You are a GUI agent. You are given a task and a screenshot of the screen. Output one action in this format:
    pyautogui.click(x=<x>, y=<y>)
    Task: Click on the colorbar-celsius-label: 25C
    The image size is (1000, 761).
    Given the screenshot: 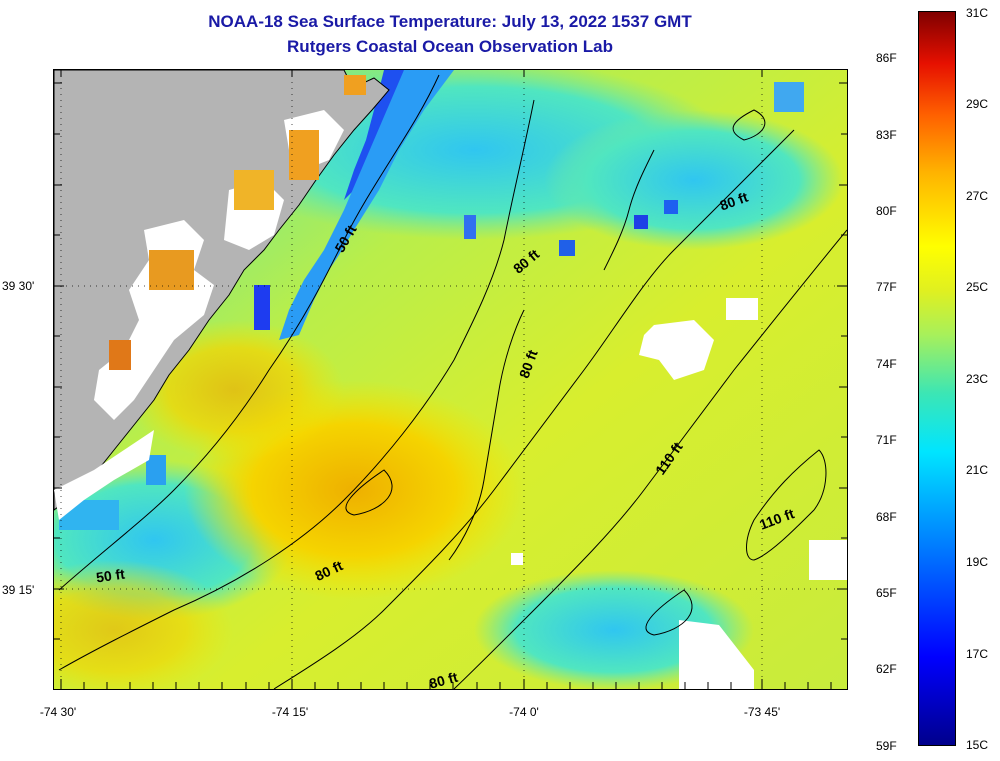 What is the action you would take?
    pyautogui.click(x=977, y=287)
    